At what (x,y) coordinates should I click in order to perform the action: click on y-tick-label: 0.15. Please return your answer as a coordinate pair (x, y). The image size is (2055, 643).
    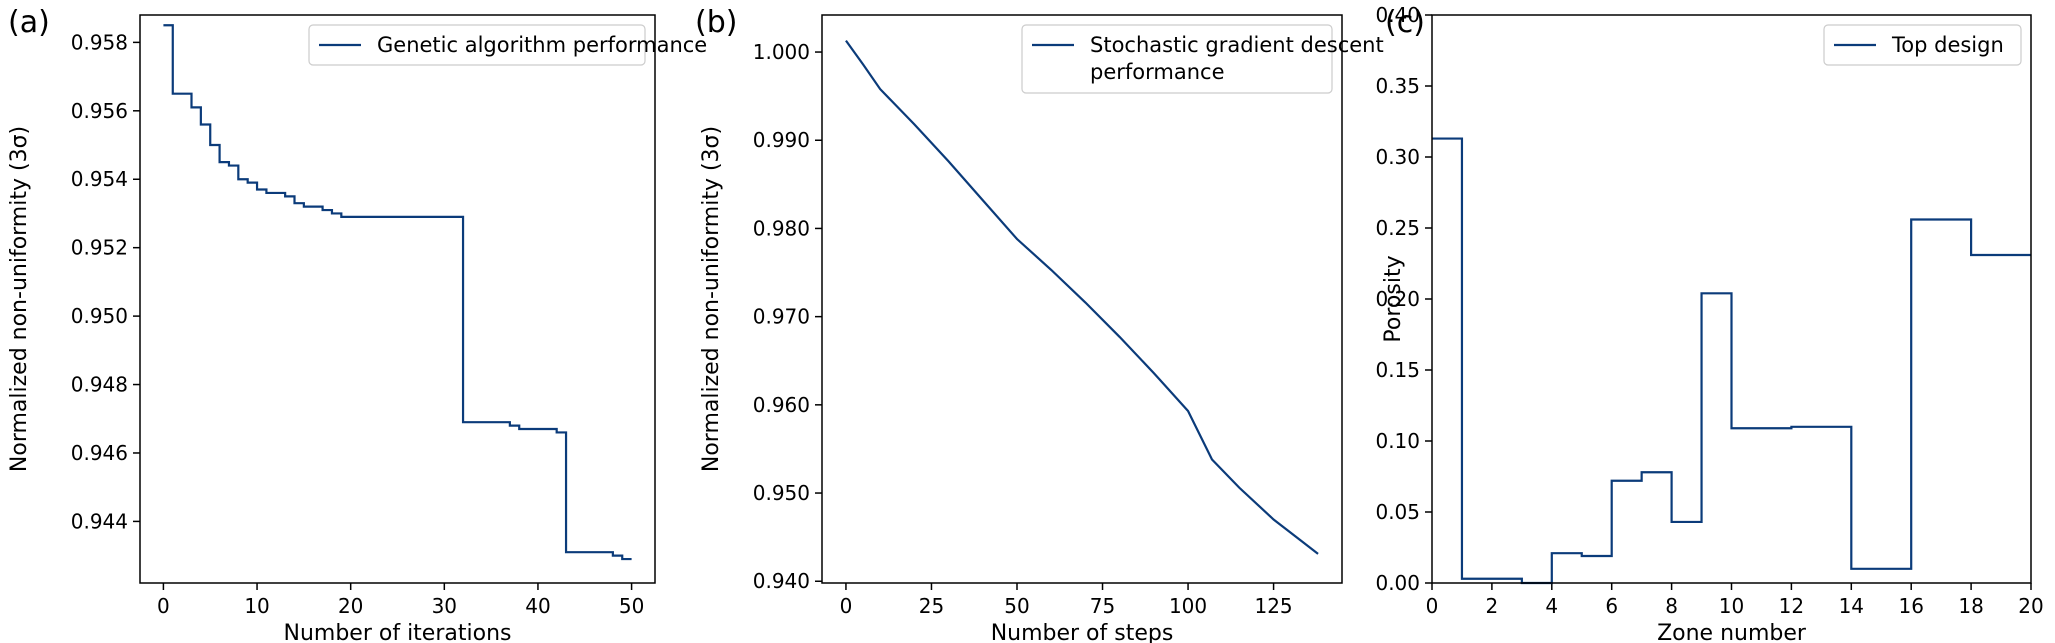
    Looking at the image, I should click on (1397, 370).